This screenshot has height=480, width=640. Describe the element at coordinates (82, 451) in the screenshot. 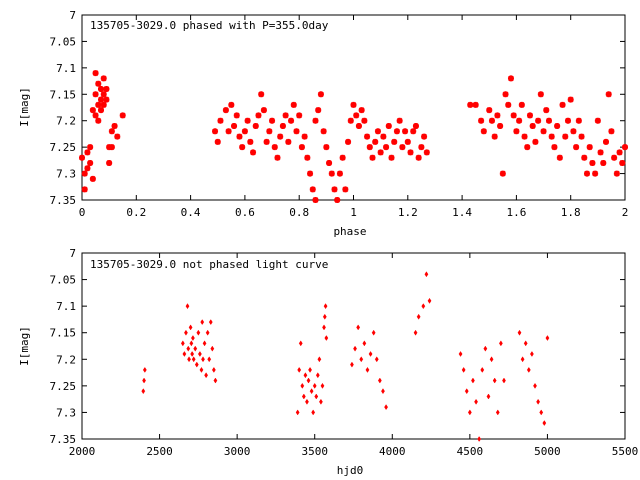

I see `unphased-x-tick-label: 2000` at that location.